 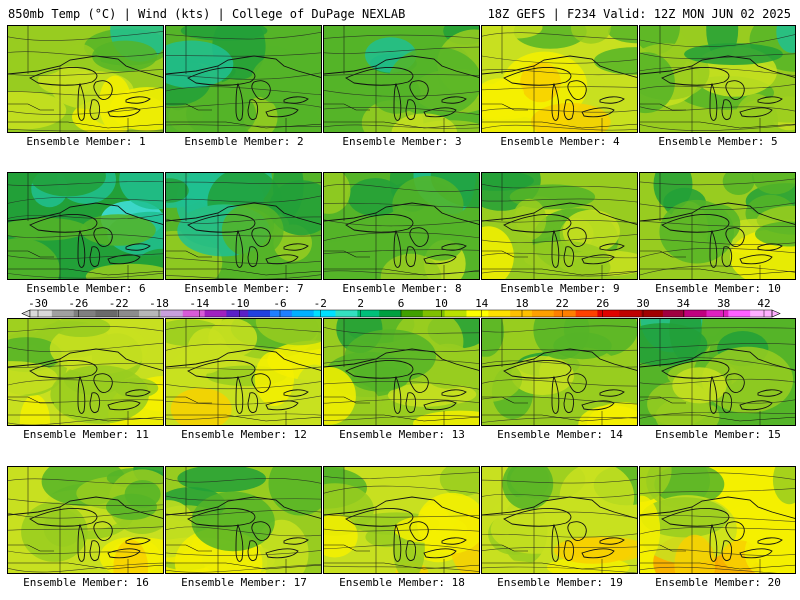 What do you see at coordinates (560, 434) in the screenshot?
I see `panel-label: Ensemble Member: 14` at bounding box center [560, 434].